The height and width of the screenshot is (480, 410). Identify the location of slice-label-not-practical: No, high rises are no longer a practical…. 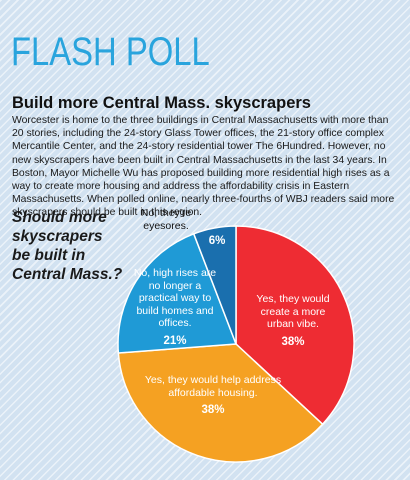
(175, 307).